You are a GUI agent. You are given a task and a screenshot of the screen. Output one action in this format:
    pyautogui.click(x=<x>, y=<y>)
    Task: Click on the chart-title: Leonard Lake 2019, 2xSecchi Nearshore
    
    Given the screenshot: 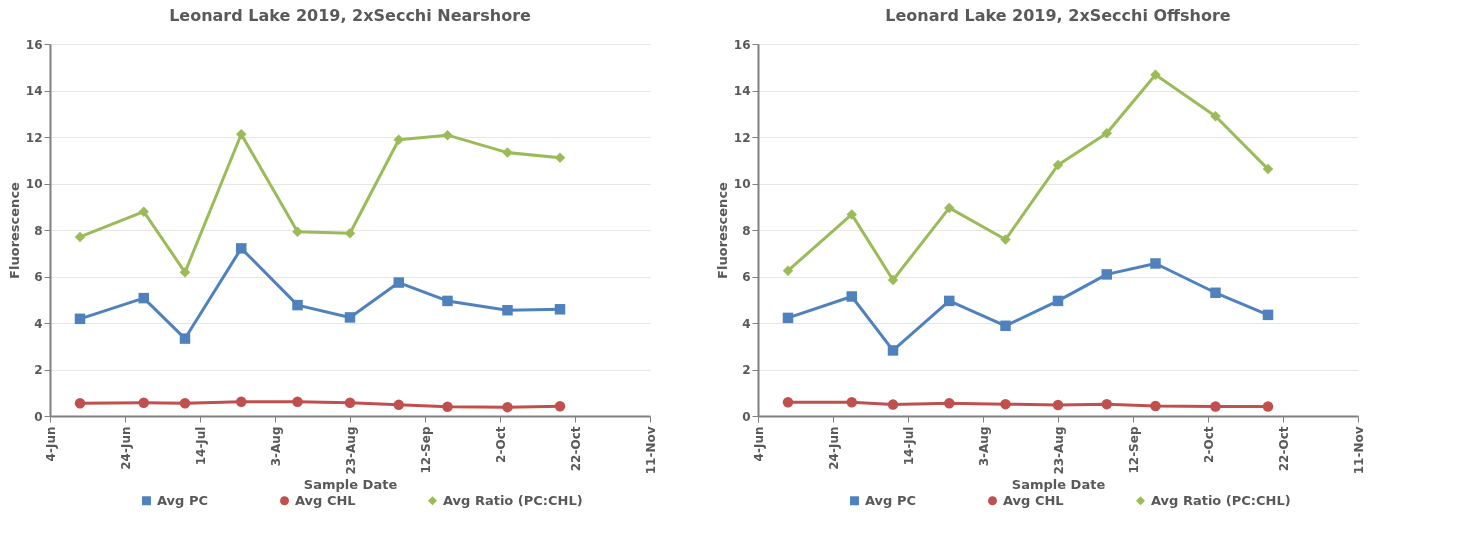 What is the action you would take?
    pyautogui.click(x=350, y=15)
    